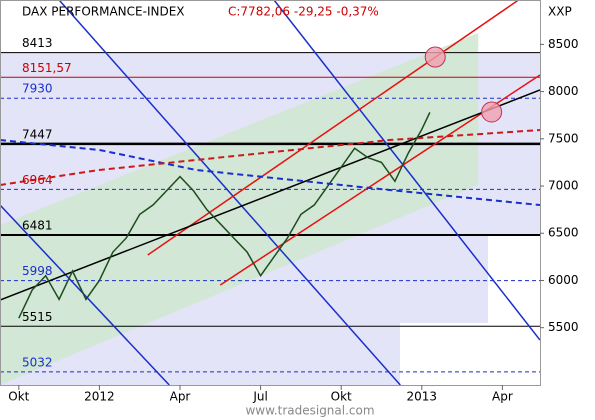  I want to click on level-label: 8413, so click(37, 43).